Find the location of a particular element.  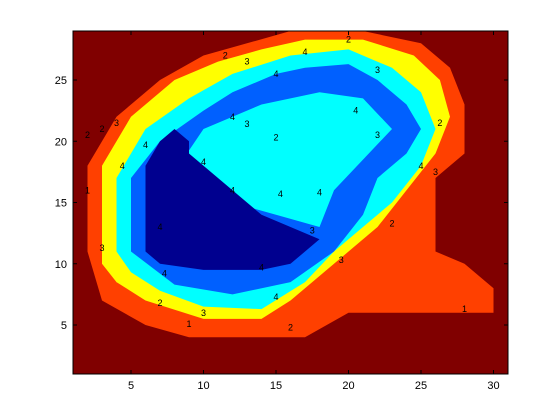

x-tick-label: 30 is located at coordinates (493, 386).